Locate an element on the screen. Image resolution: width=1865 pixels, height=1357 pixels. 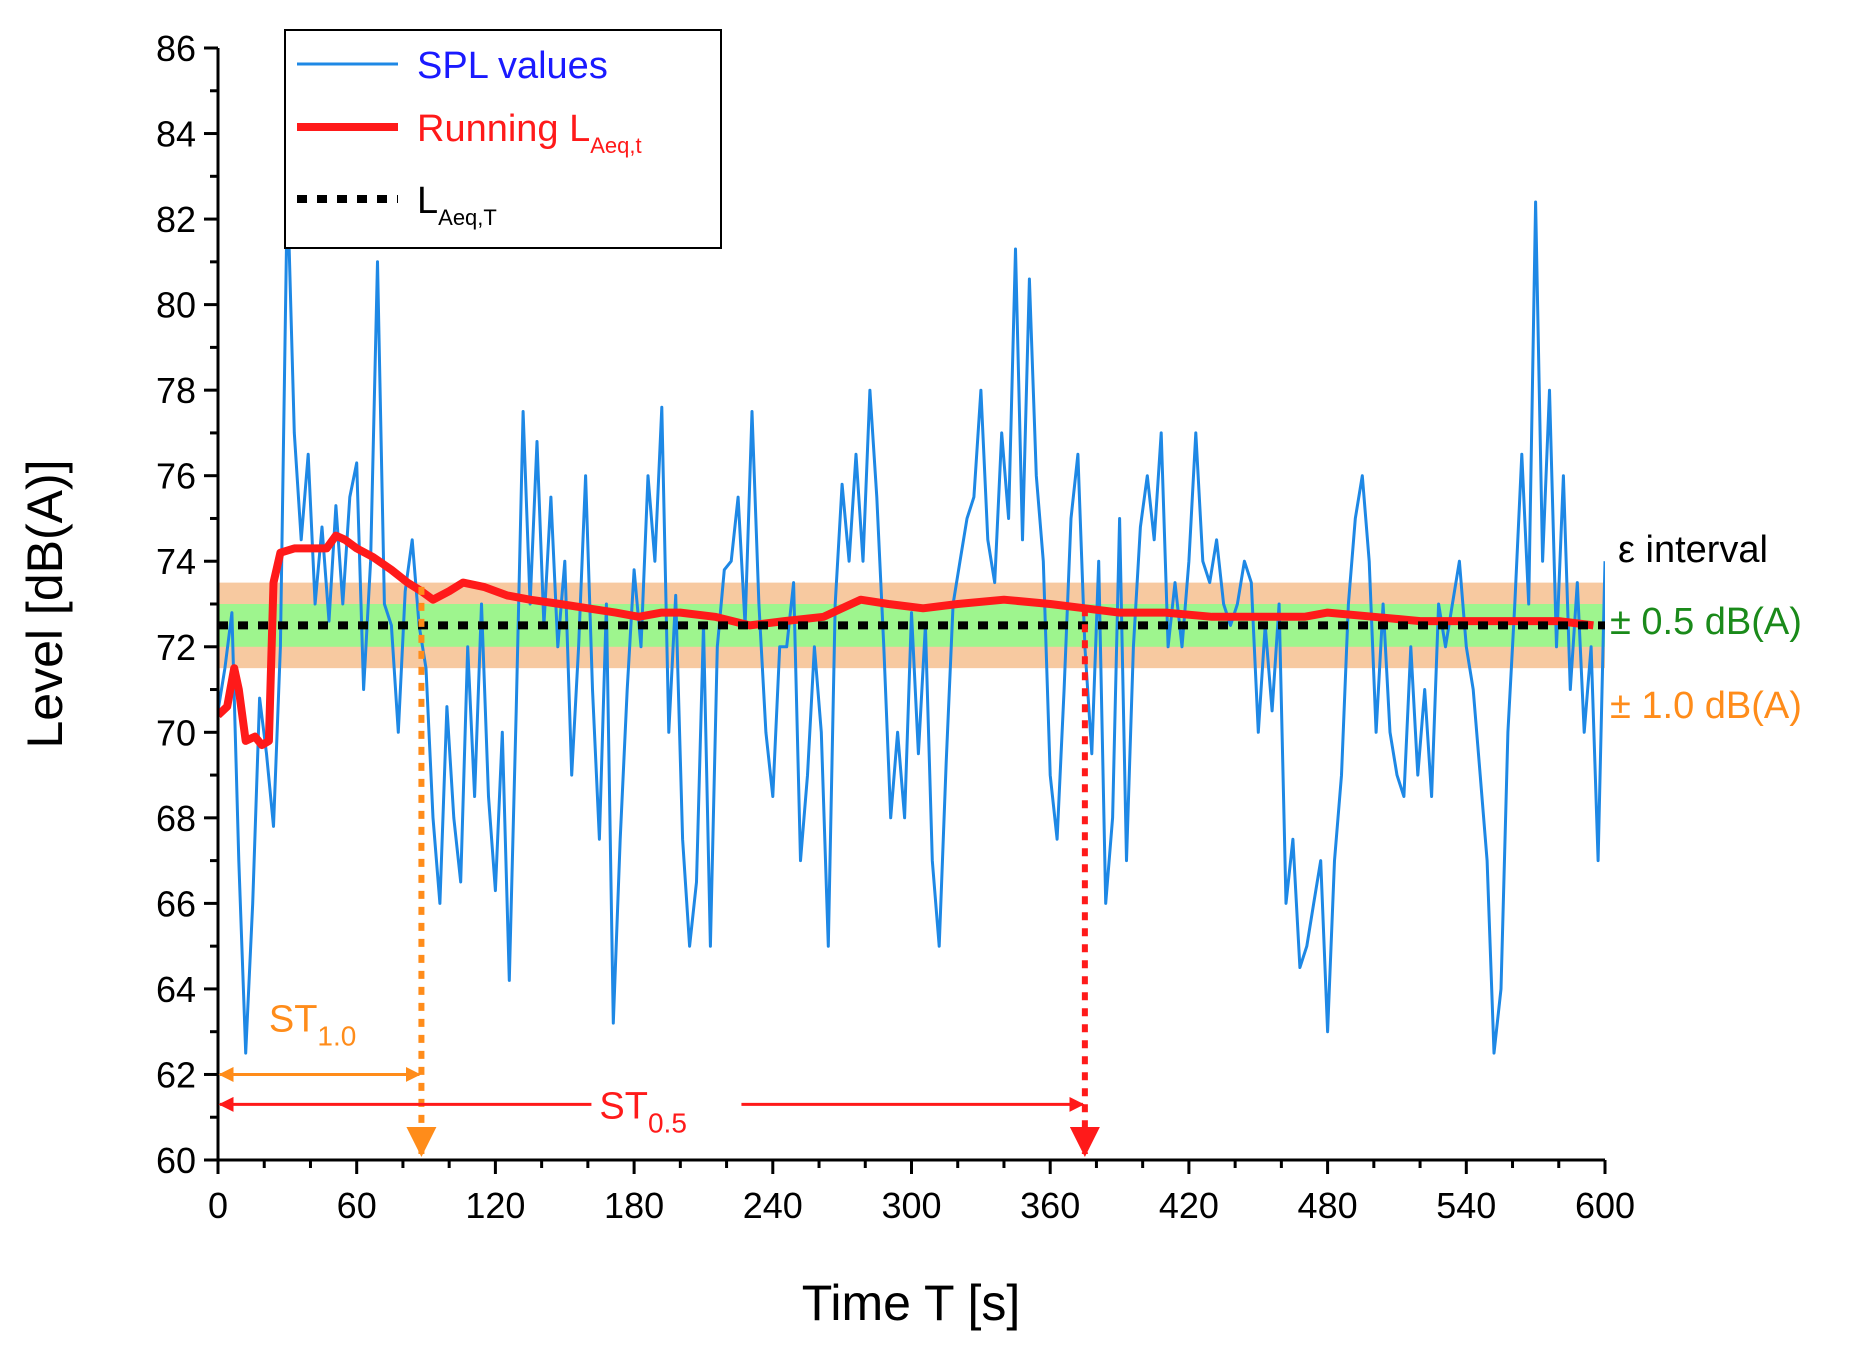
legend-label-running: Running LAeq,t is located at coordinates (529, 133).